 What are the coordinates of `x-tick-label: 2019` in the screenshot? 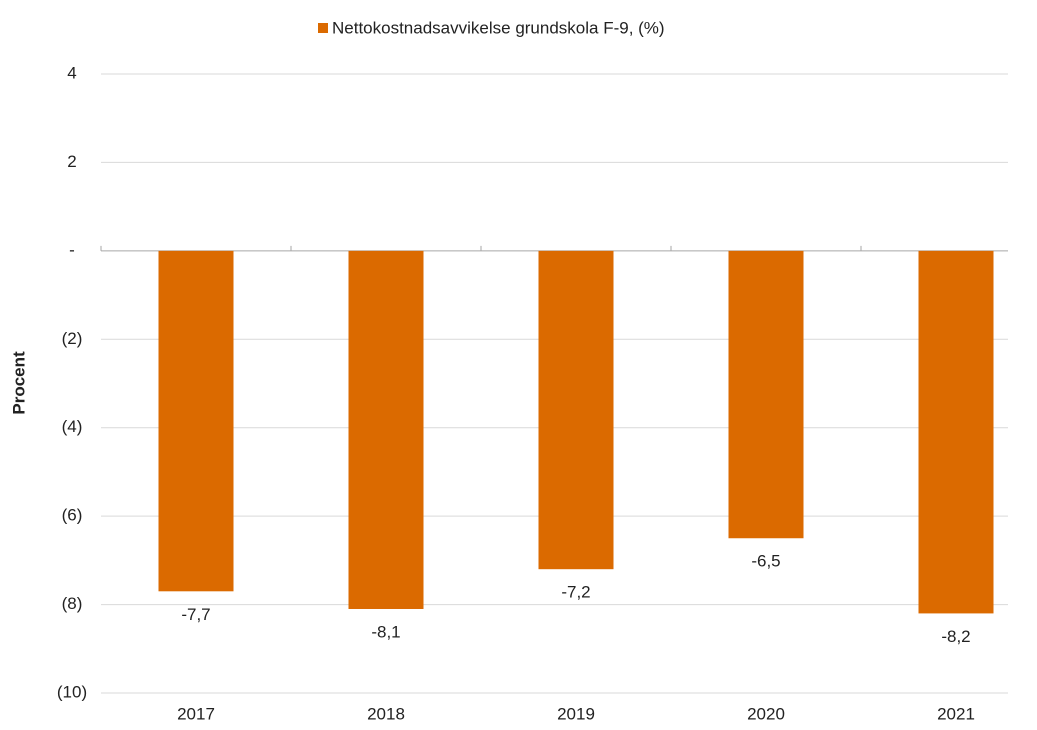 It's located at (576, 713).